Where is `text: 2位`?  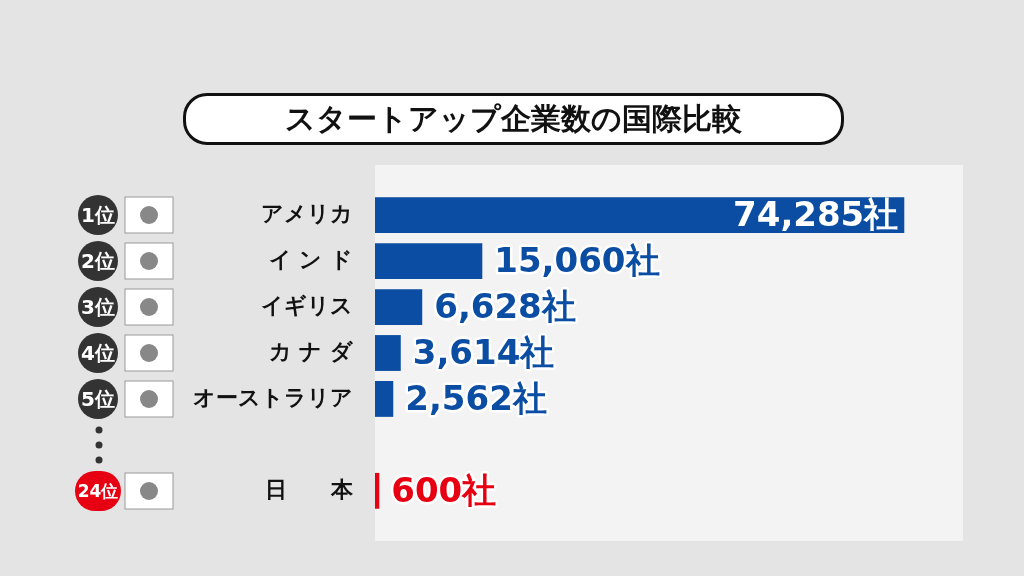
text: 2位 is located at coordinates (98, 261).